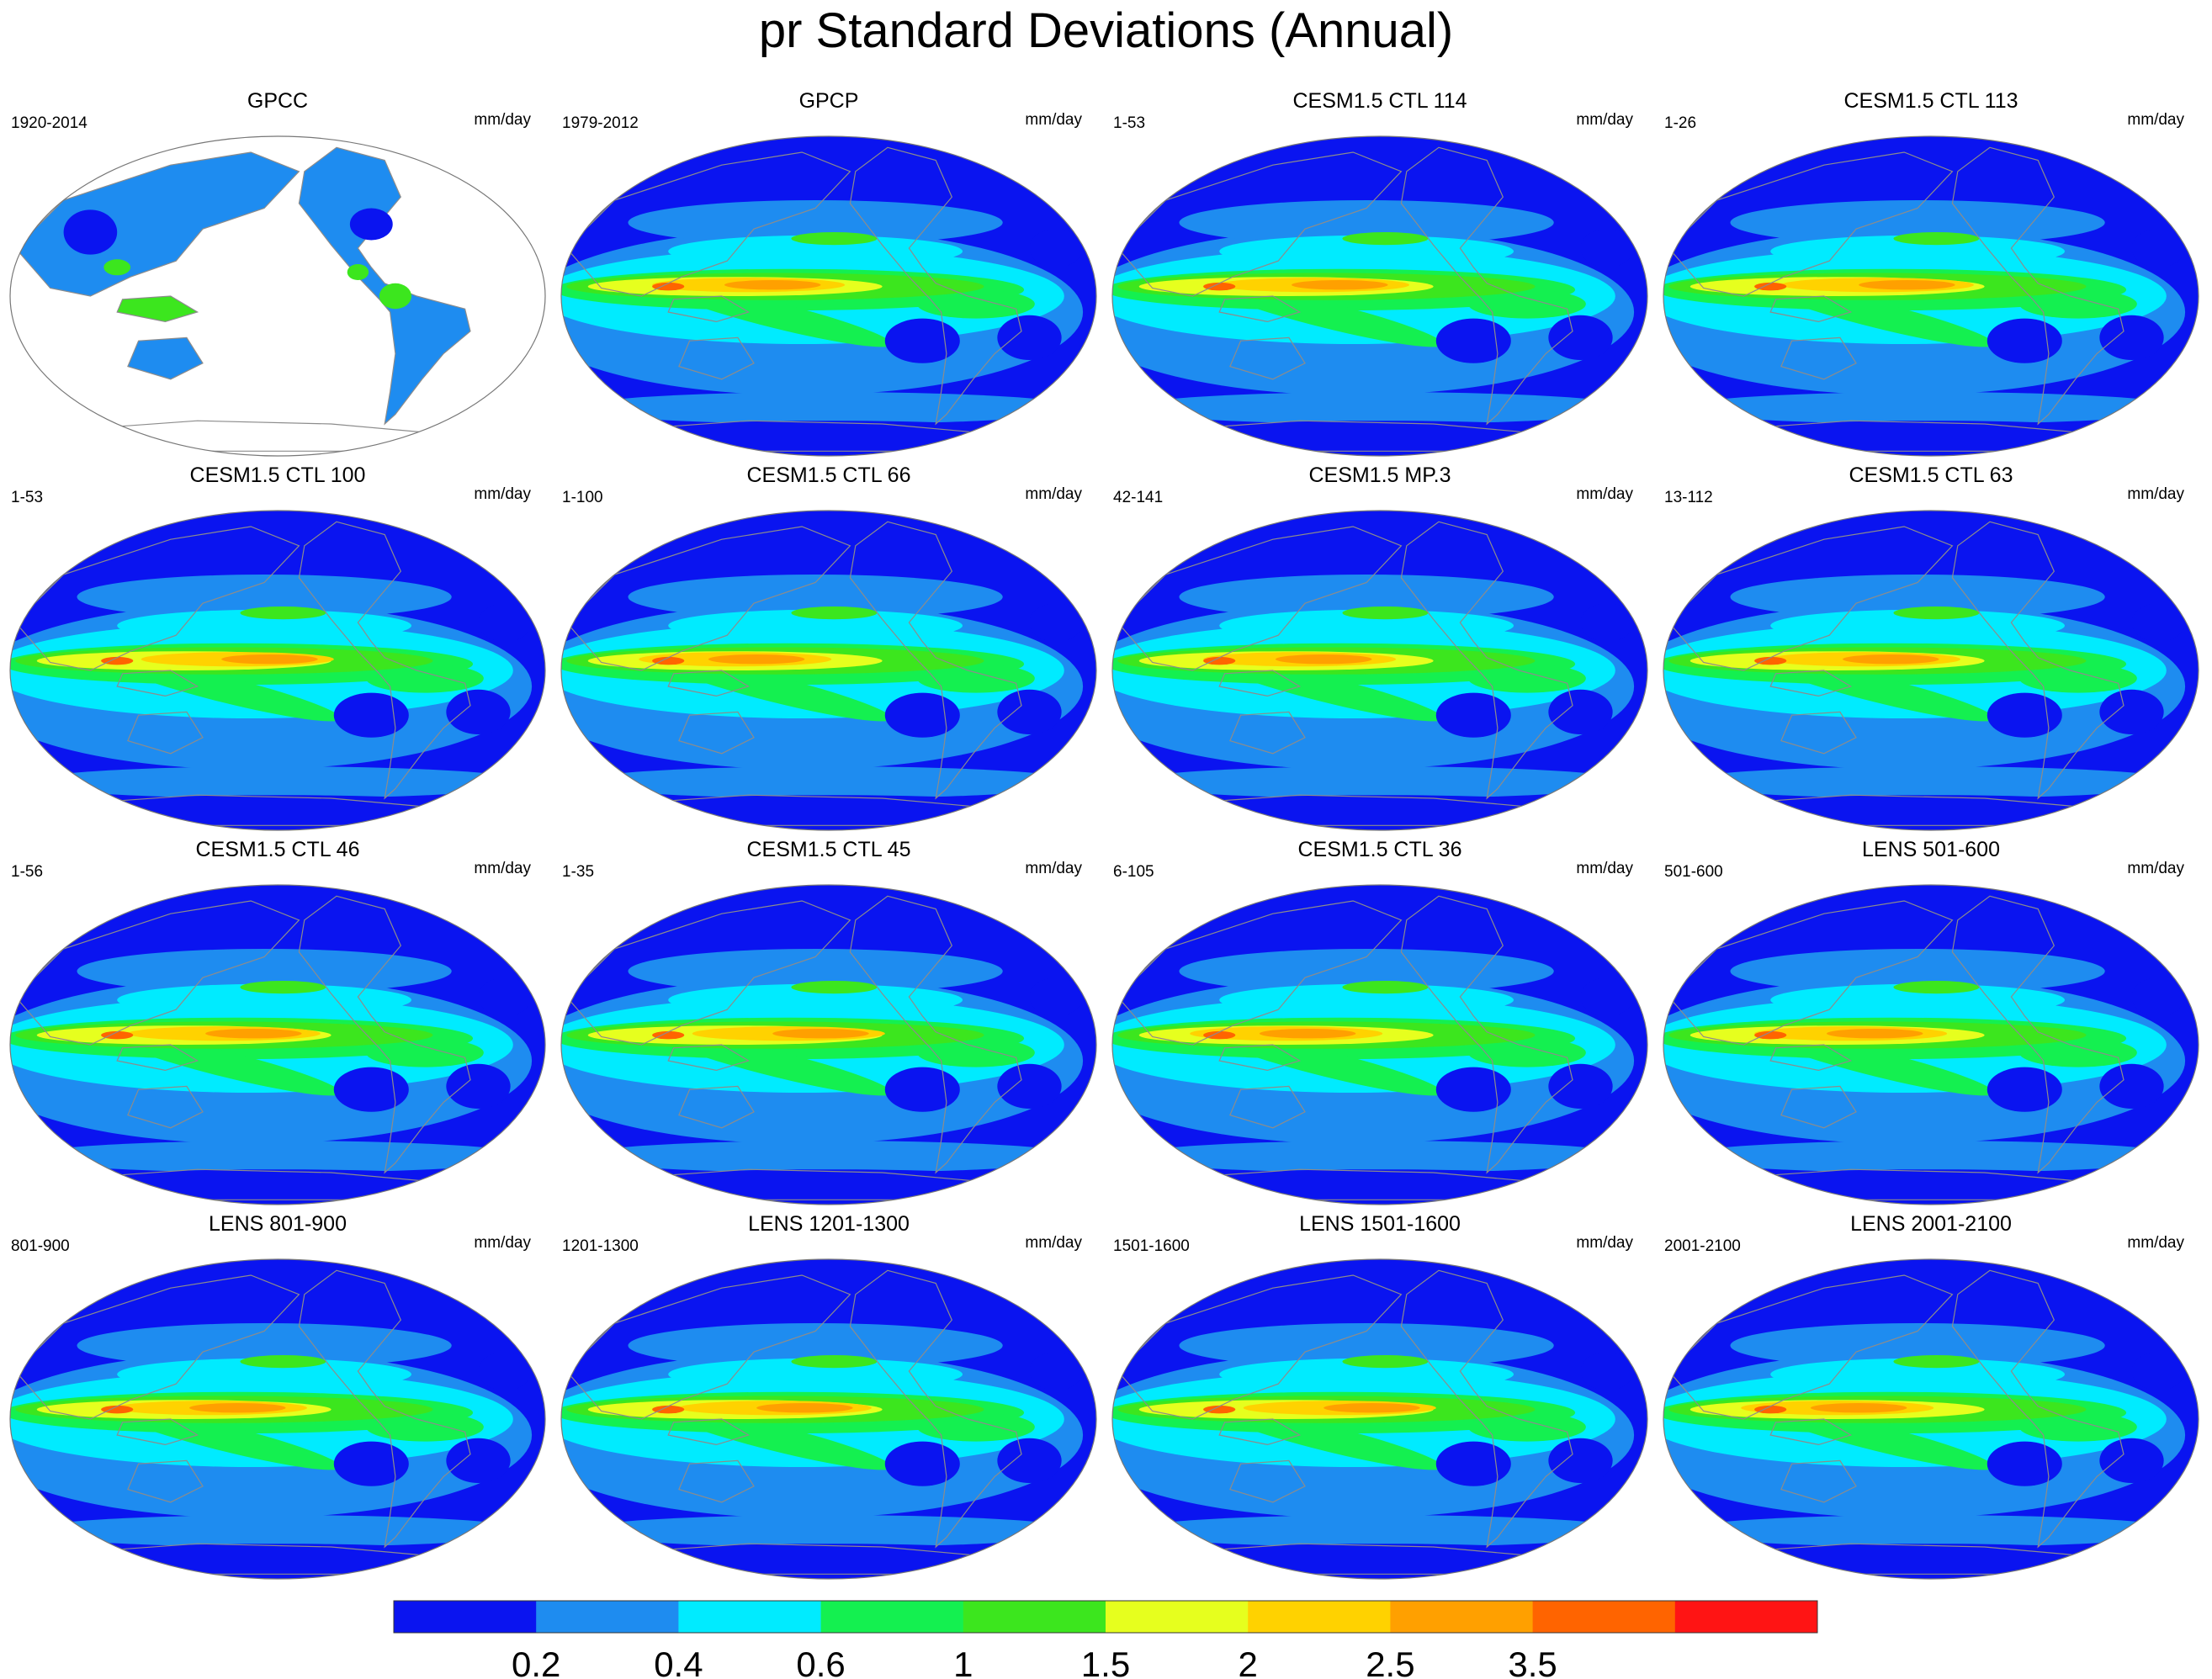 The image size is (2212, 1679). What do you see at coordinates (1379, 101) in the screenshot?
I see `panel-title: CESM1.5 CTL 114` at bounding box center [1379, 101].